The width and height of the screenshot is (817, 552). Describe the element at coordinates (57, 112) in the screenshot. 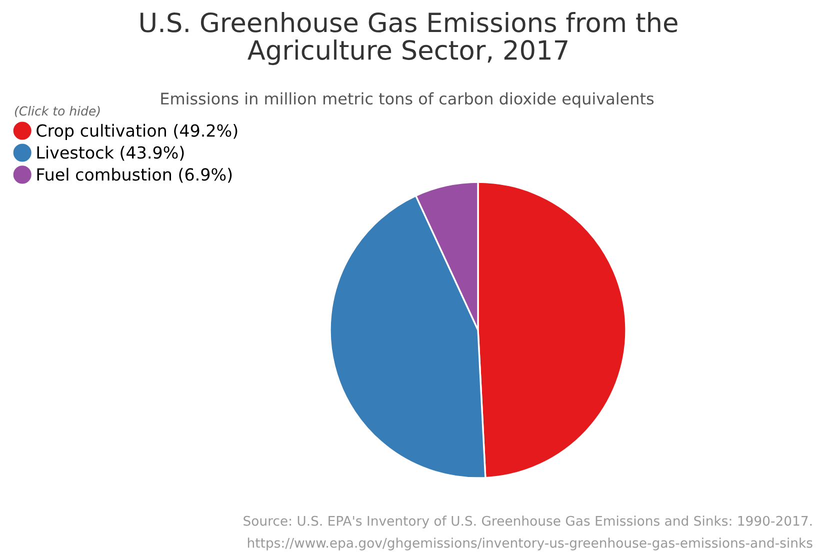

I see `legend-title: (Click to hide)` at that location.